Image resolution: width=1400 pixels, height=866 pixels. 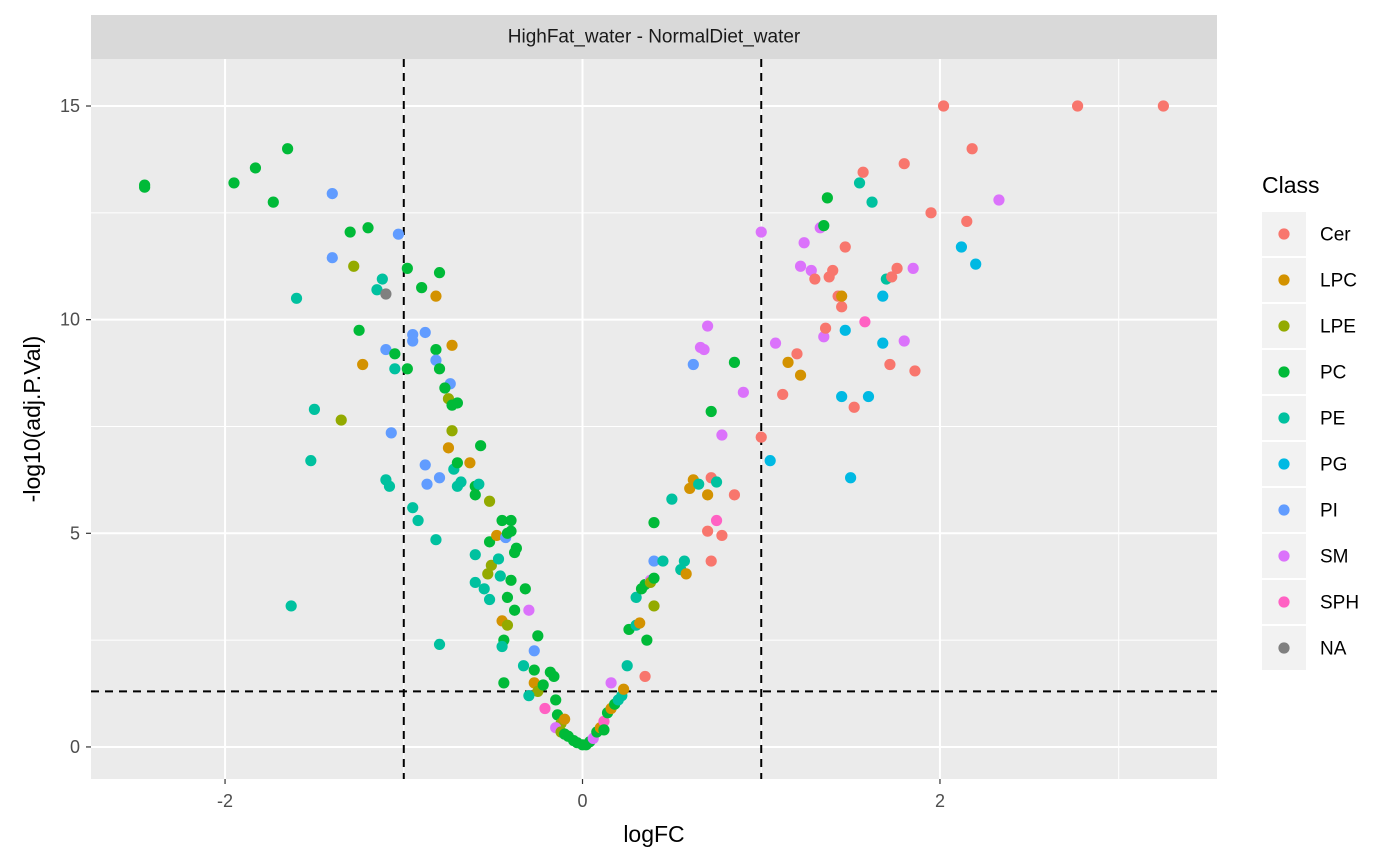 What do you see at coordinates (1284, 464) in the screenshot?
I see `legend-swatch-pg` at bounding box center [1284, 464].